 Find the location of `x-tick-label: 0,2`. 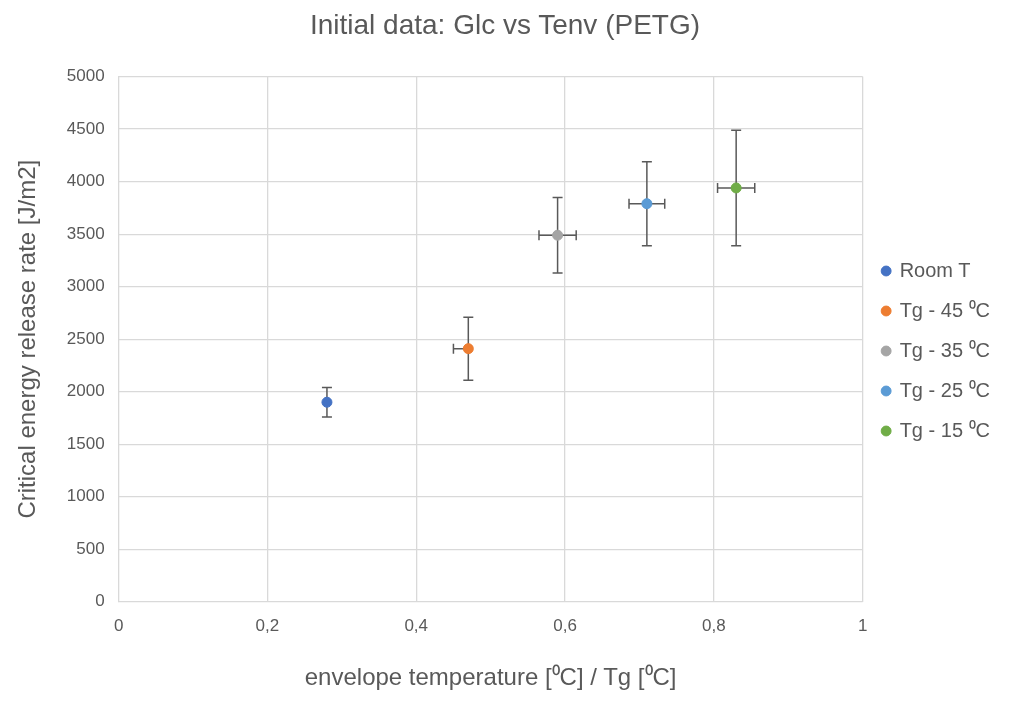

x-tick-label: 0,2 is located at coordinates (267, 625).